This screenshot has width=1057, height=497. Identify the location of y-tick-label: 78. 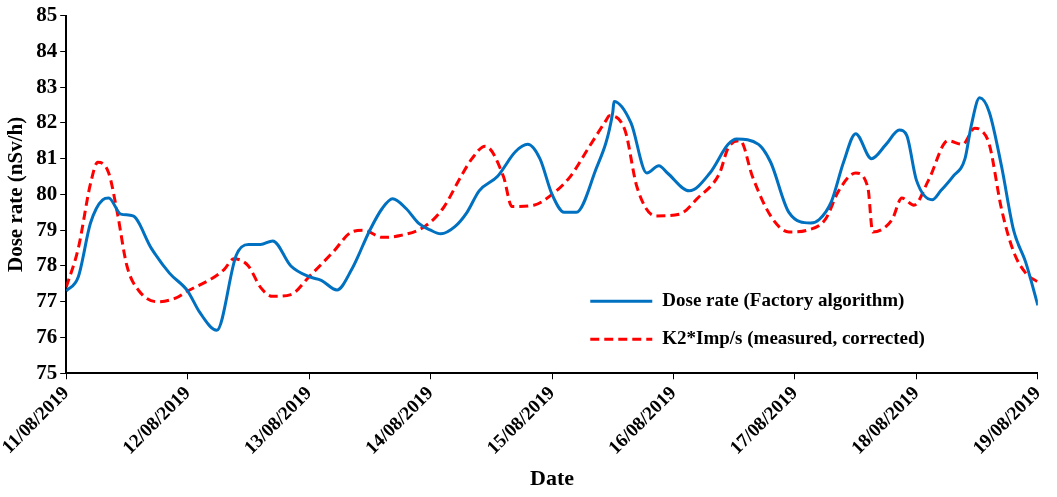
(47, 264).